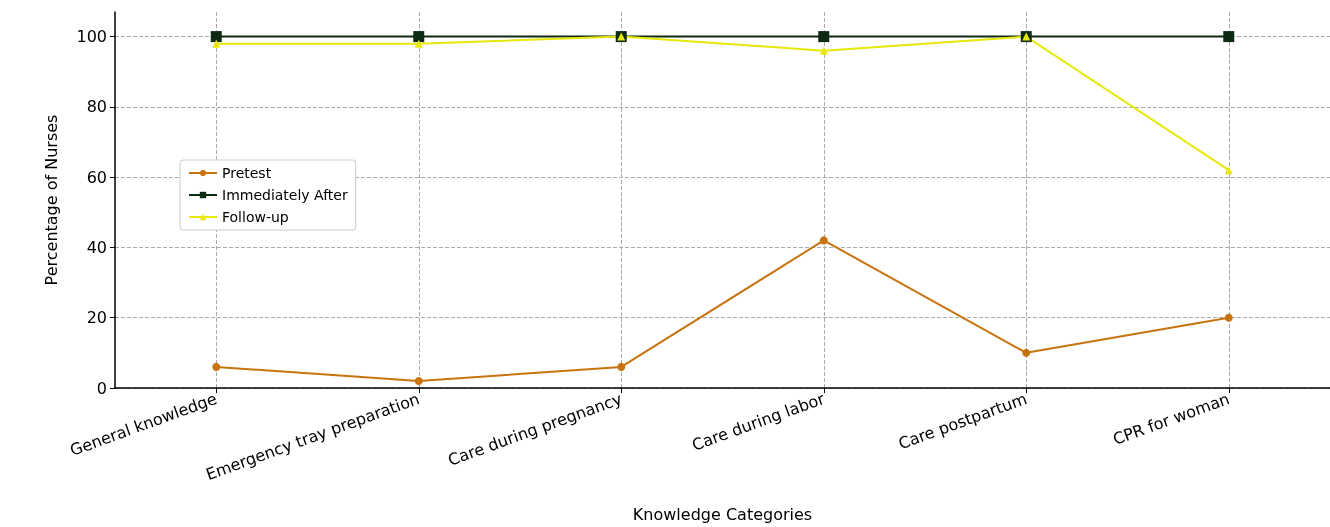 The width and height of the screenshot is (1330, 527). What do you see at coordinates (96, 247) in the screenshot?
I see `y-tick-label: 40` at bounding box center [96, 247].